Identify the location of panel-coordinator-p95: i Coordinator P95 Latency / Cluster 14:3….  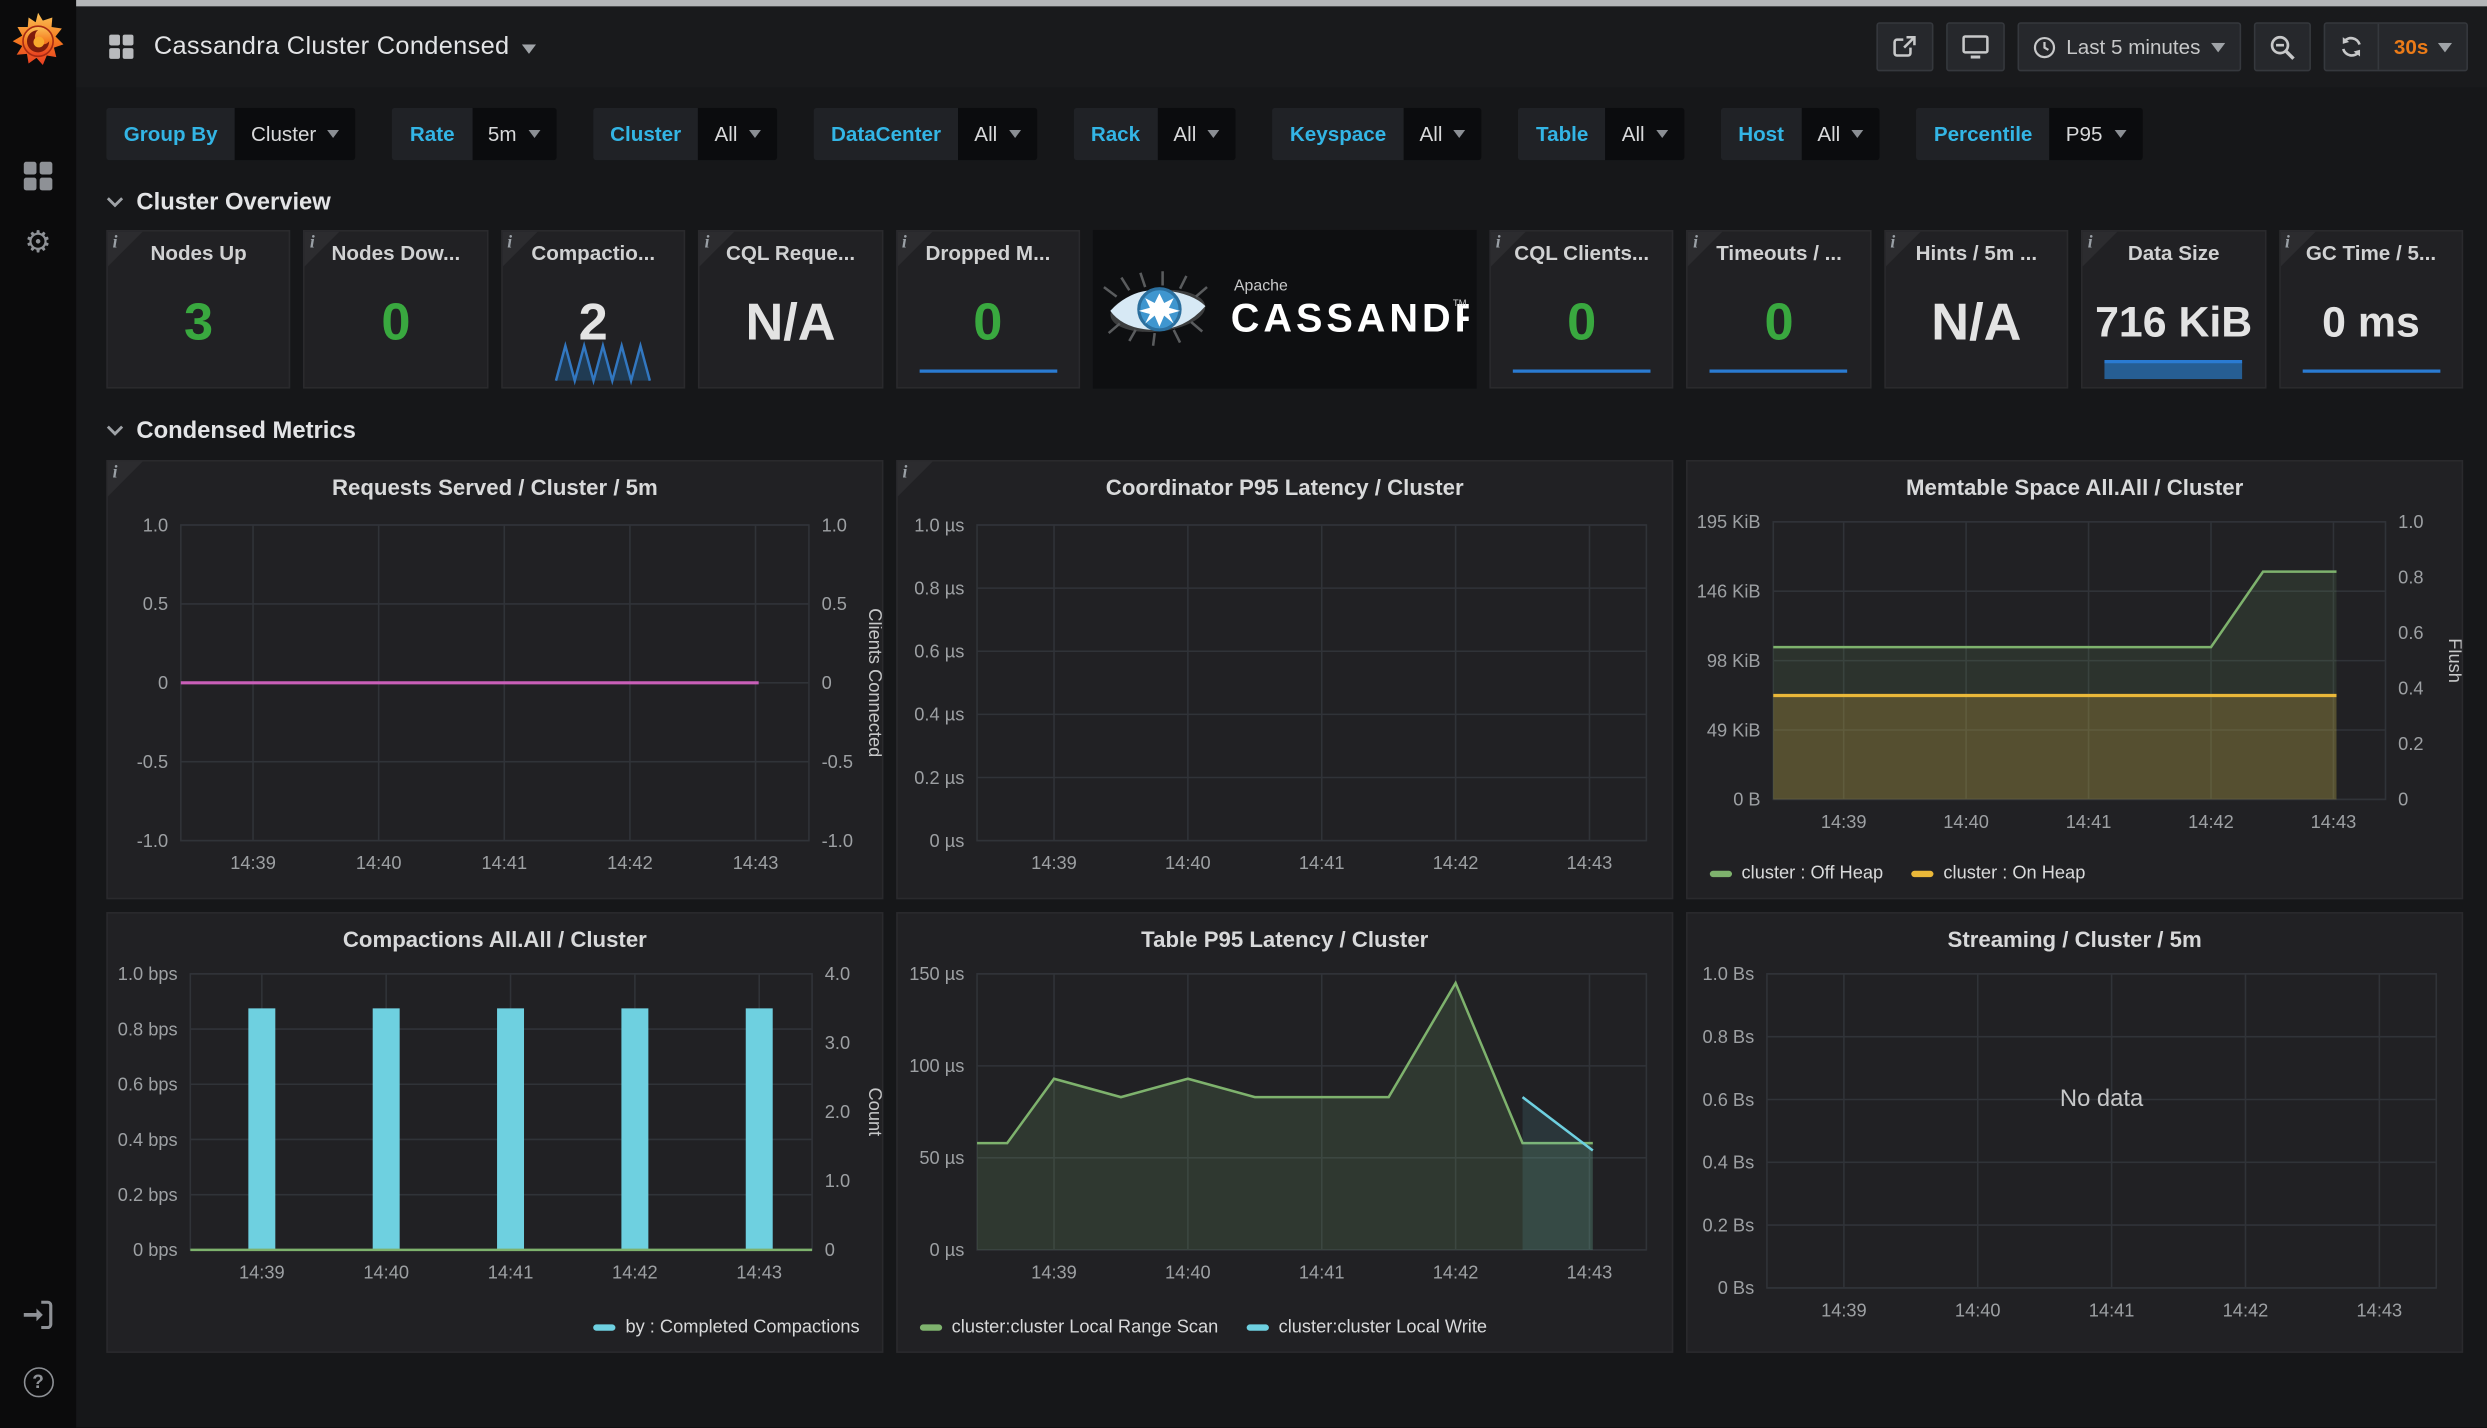
(1285, 679).